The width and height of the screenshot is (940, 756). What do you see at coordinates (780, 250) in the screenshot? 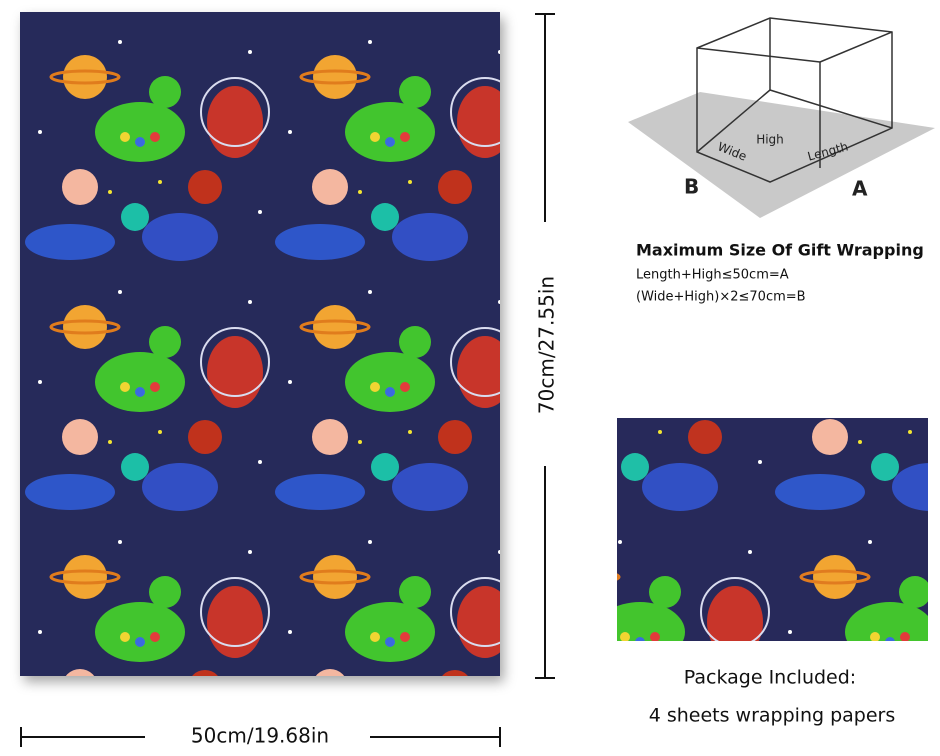
I see `size-title: Maximum Size Of Gift Wrapping` at bounding box center [780, 250].